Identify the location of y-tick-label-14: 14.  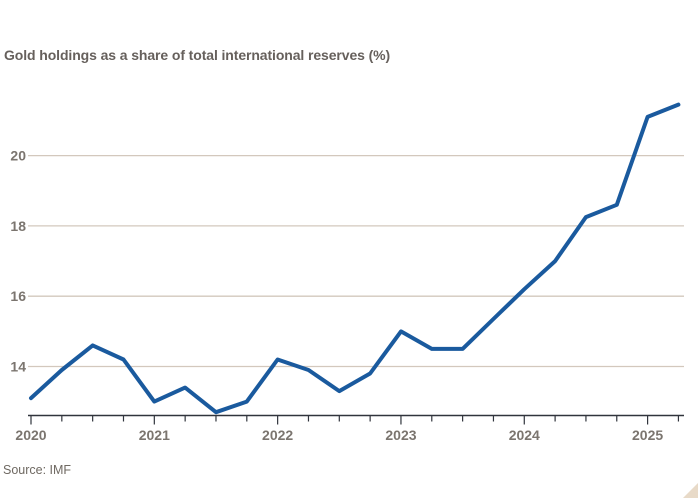
(18, 367).